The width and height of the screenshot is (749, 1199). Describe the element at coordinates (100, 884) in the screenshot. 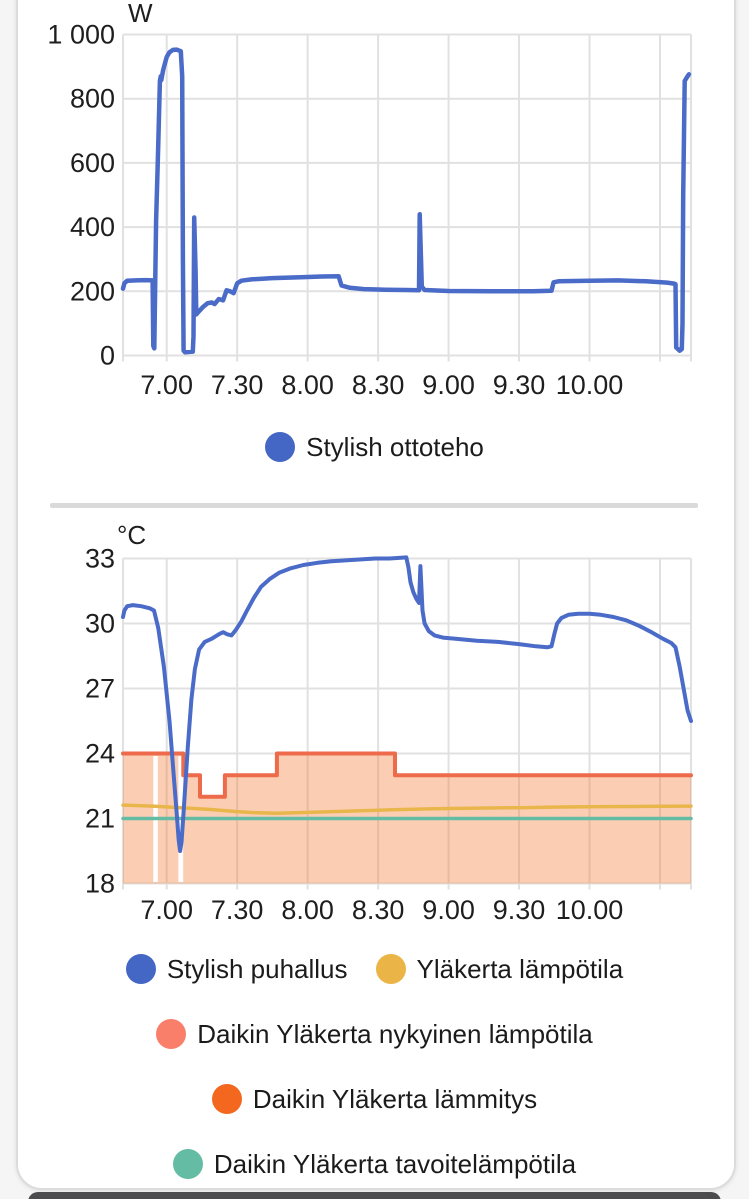

I see `y-tick-label: 18` at that location.